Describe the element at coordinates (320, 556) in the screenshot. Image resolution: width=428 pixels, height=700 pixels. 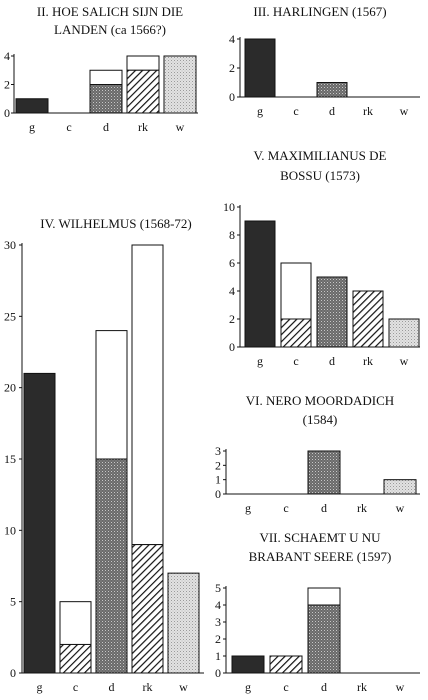
I see `chart-title: BRABANT SEERE (1597)` at that location.